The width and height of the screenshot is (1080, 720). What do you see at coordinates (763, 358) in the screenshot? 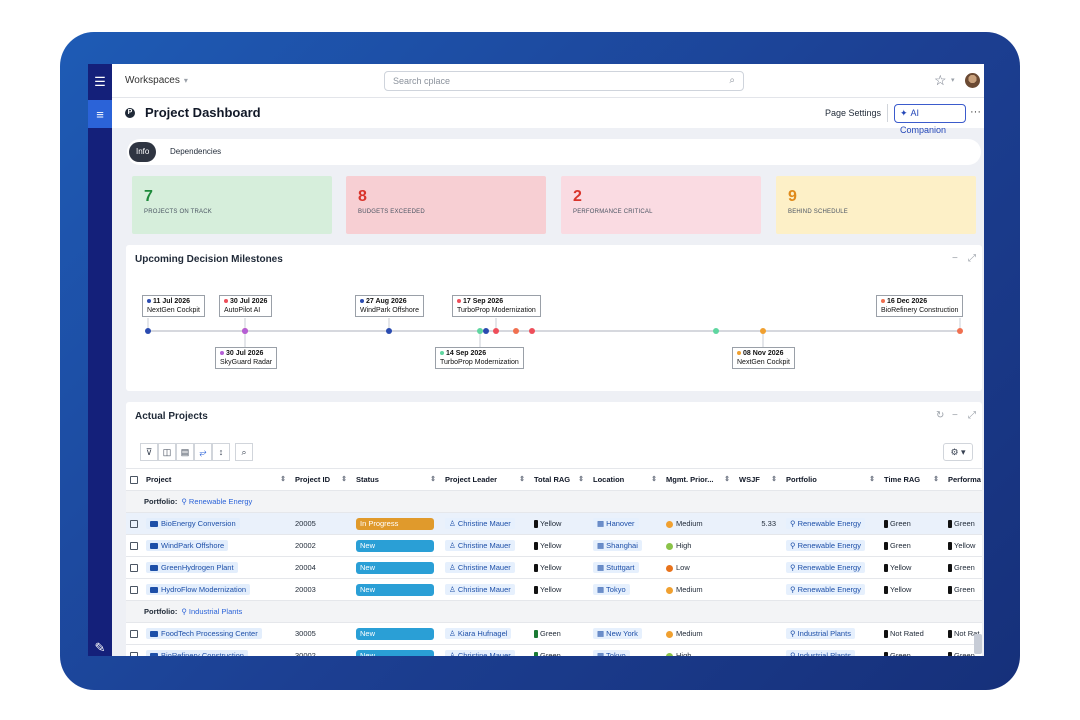
I see `milestone-label: 08 Nov 2026 NextGen Cockpit` at bounding box center [763, 358].